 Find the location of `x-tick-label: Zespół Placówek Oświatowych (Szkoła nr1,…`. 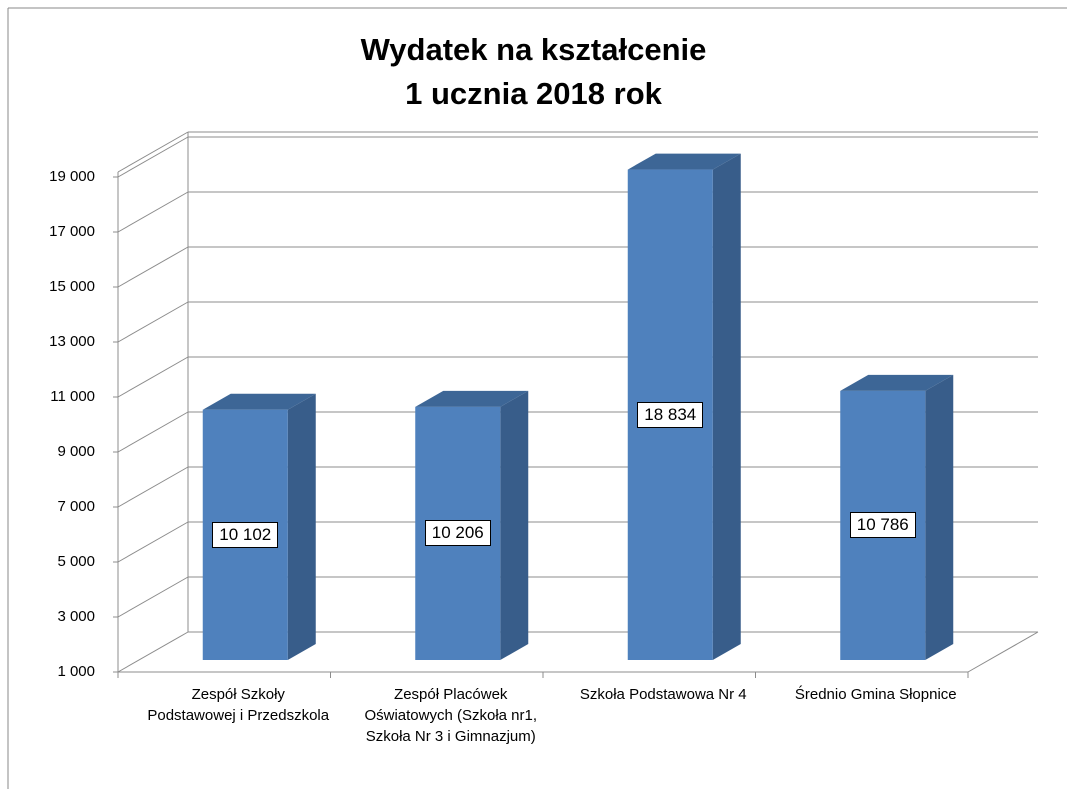

x-tick-label: Zespół Placówek Oświatowych (Szkoła nr1,… is located at coordinates (451, 715).